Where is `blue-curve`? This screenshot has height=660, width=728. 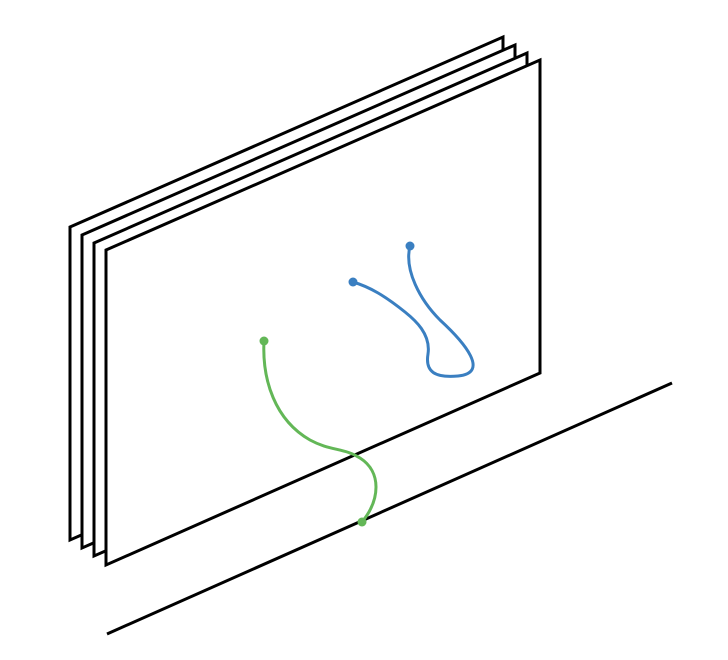 blue-curve is located at coordinates (413, 311).